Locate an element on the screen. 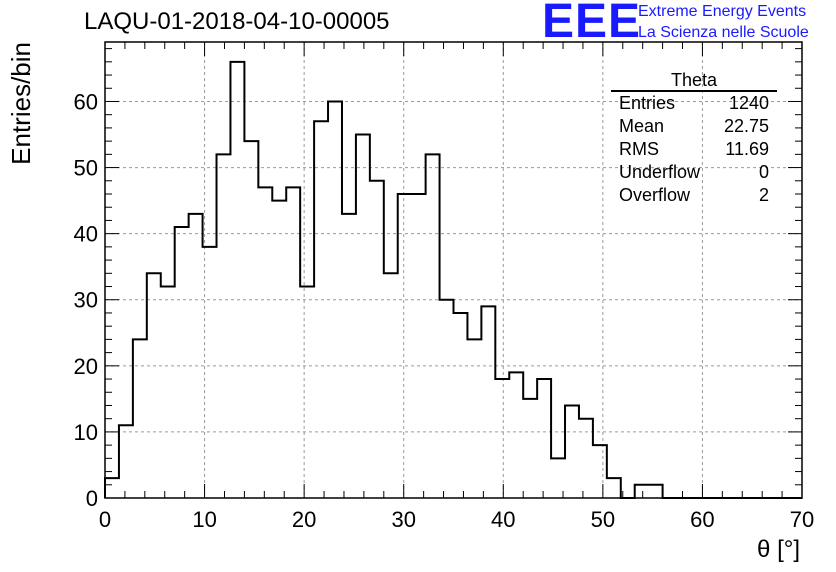 The width and height of the screenshot is (836, 572). x-tick-label: 10 is located at coordinates (204, 519).